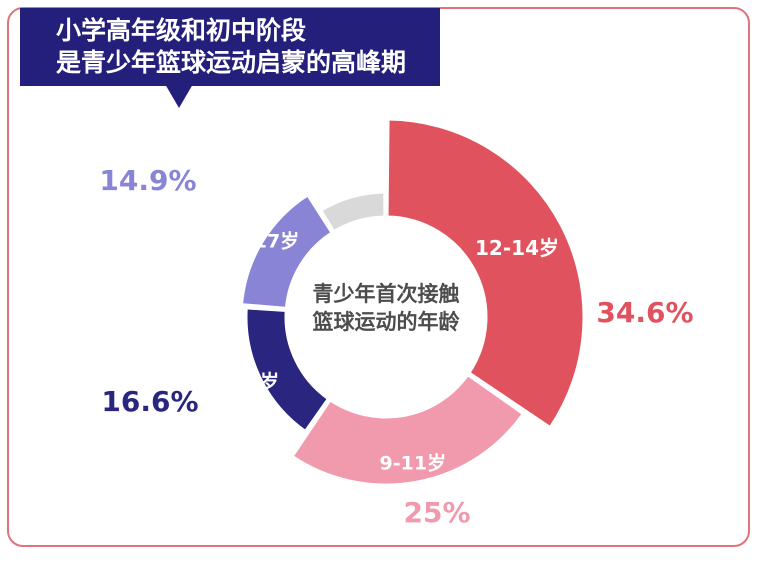 Image resolution: width=766 pixels, height=567 pixels. I want to click on slice-value-label: 14.9%, so click(147, 180).